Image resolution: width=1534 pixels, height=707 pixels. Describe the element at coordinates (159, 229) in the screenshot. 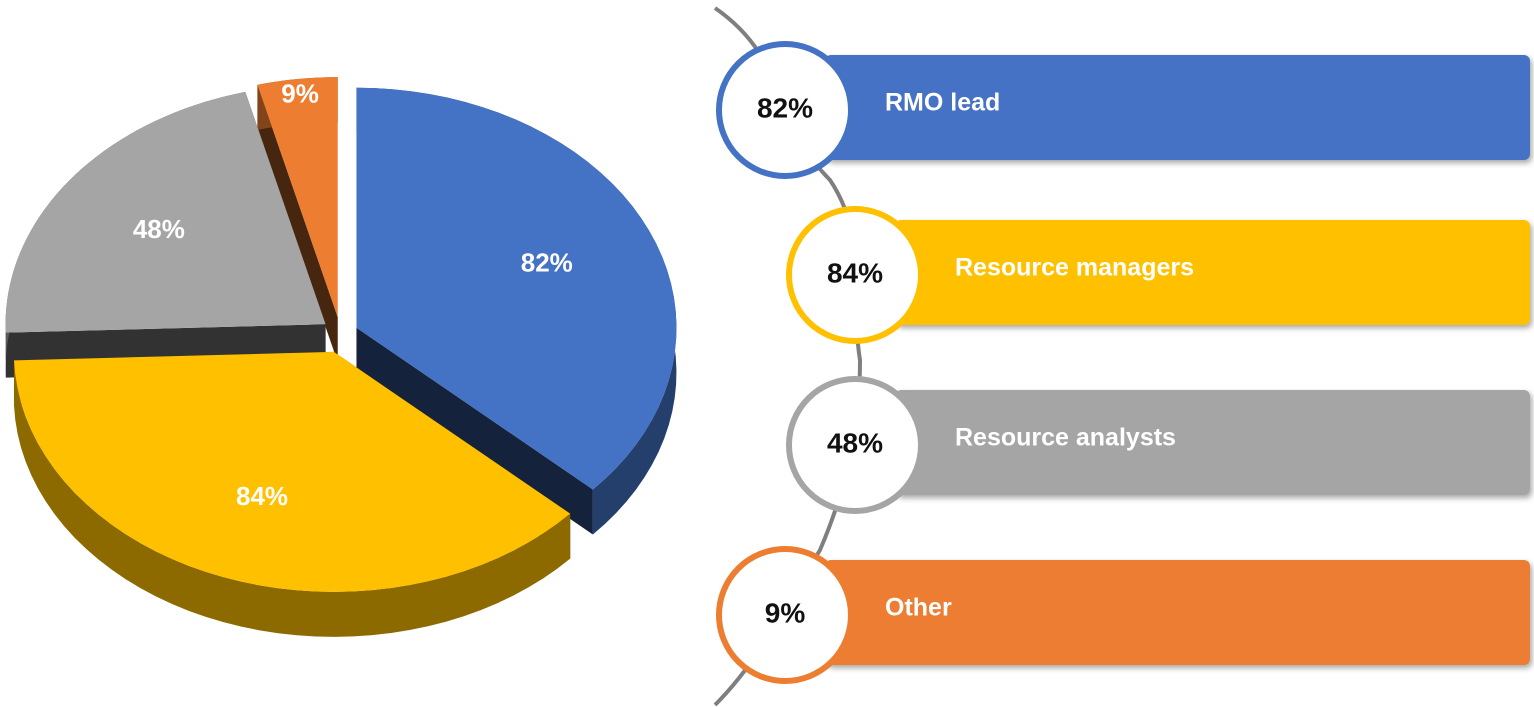

I see `slice-label: 48%` at that location.